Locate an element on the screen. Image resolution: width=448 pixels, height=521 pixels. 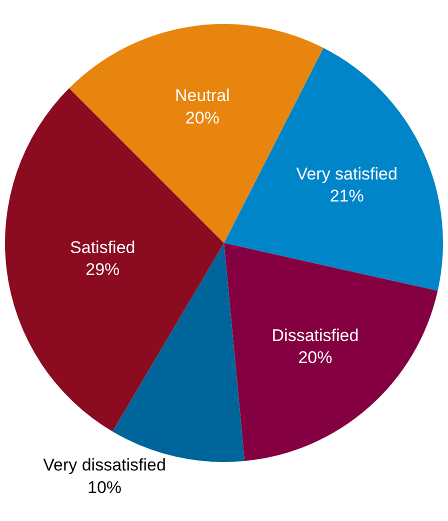
data-label: 29% is located at coordinates (103, 269).